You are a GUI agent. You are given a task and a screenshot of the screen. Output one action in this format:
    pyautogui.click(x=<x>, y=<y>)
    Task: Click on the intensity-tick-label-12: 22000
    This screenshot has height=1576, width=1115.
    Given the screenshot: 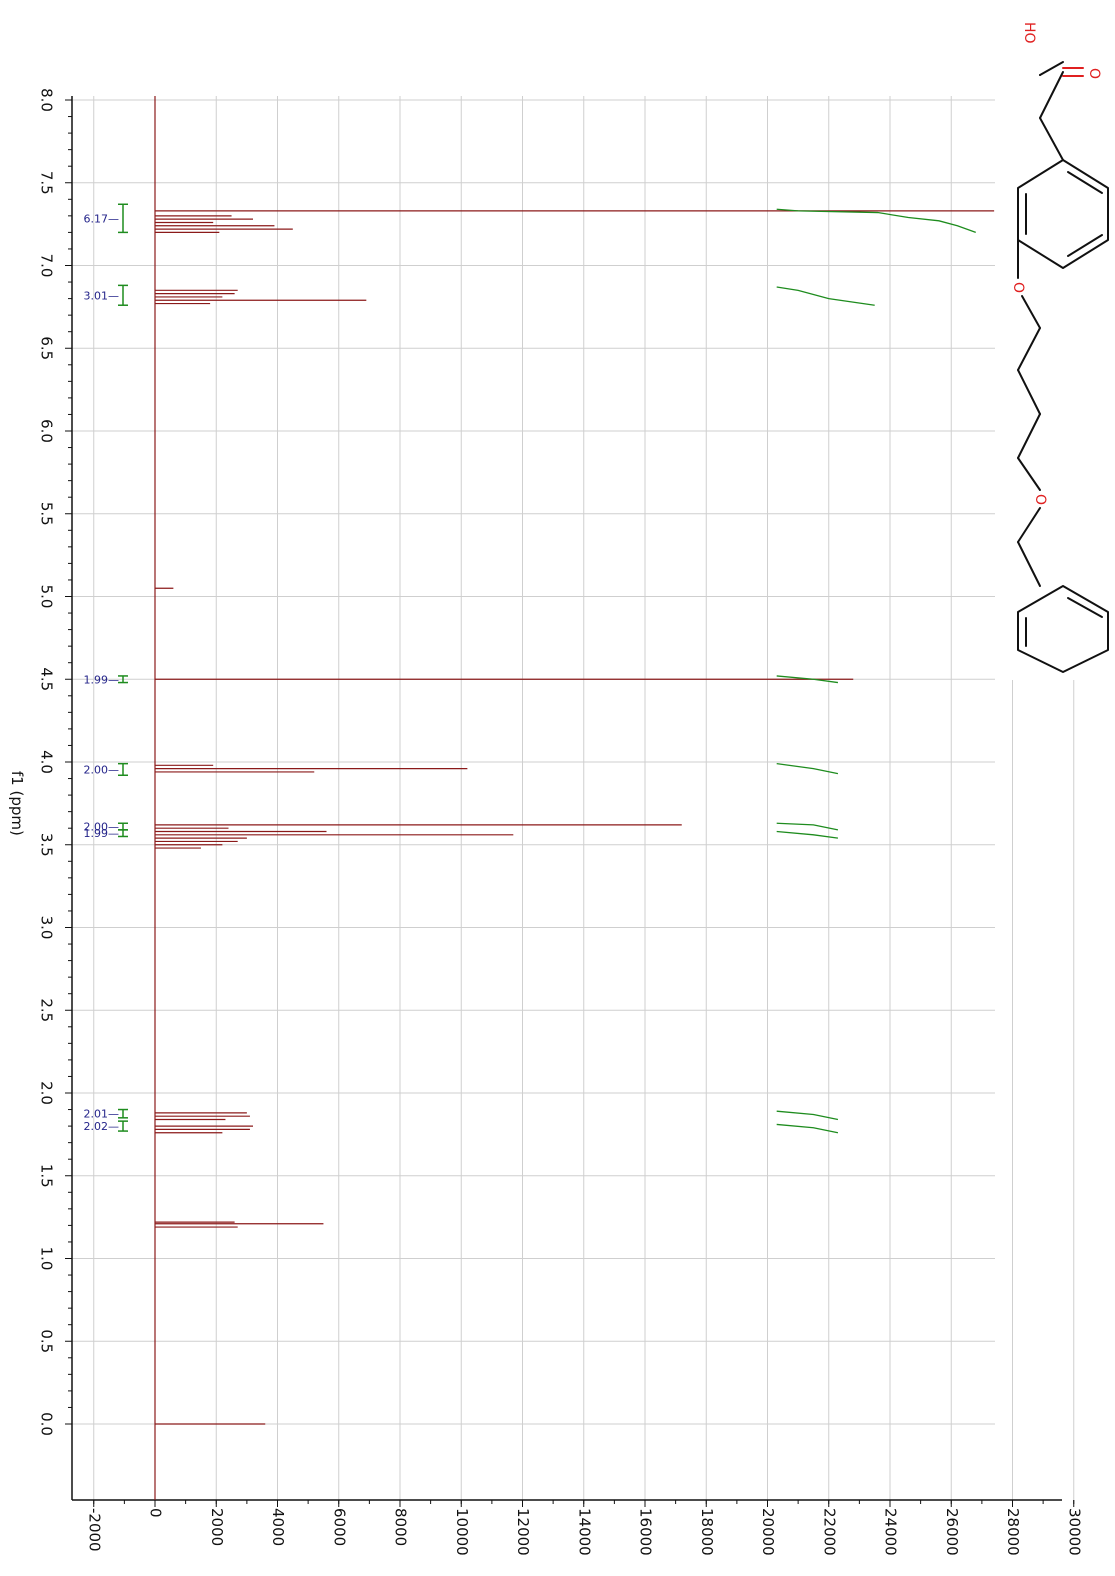 What is the action you would take?
    pyautogui.click(x=829, y=1532)
    